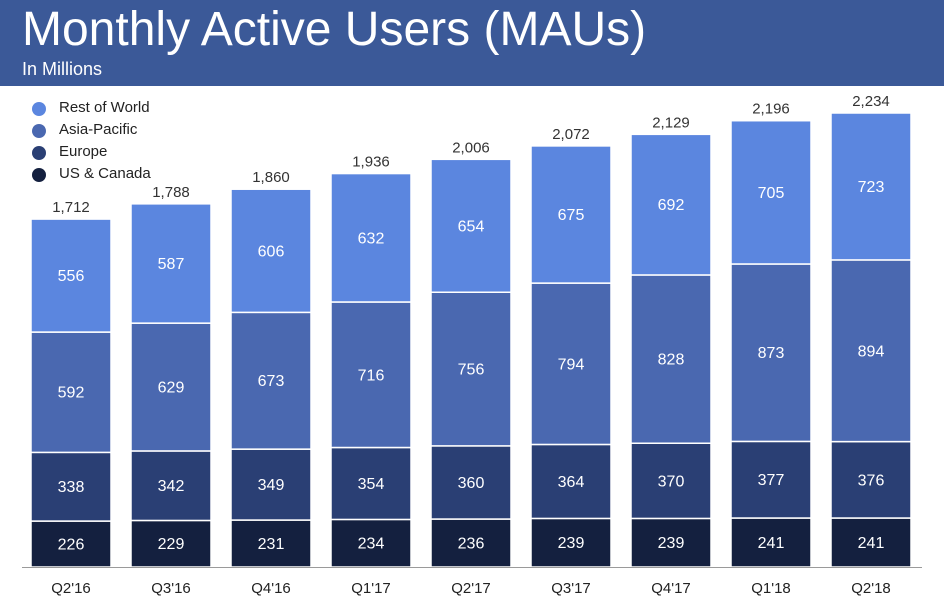 This screenshot has width=944, height=602. Describe the element at coordinates (371, 588) in the screenshot. I see `x-tick-label: Q1'17` at that location.